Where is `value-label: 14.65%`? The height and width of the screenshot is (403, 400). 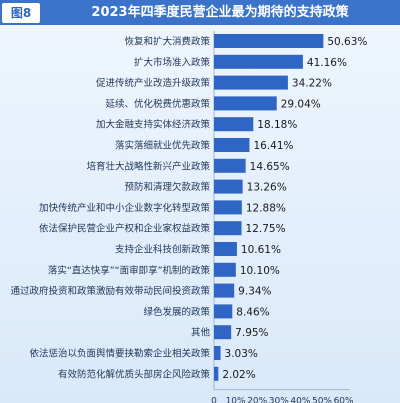
value-label: 14.65% is located at coordinates (270, 167).